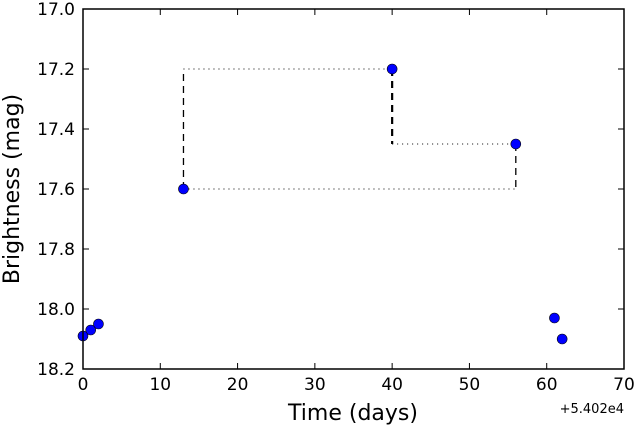 The image size is (636, 428). I want to click on y-axis-title: Brightness (mag), so click(12, 189).